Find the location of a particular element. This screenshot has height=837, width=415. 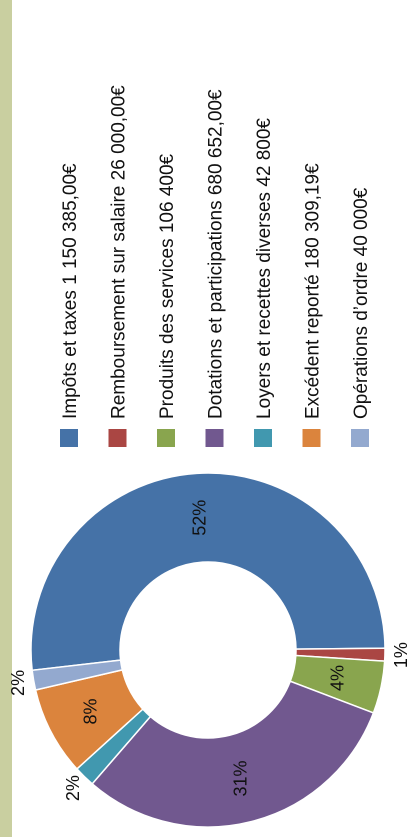

legend-label-3: Produits des services 106 400€ is located at coordinates (167, 286).